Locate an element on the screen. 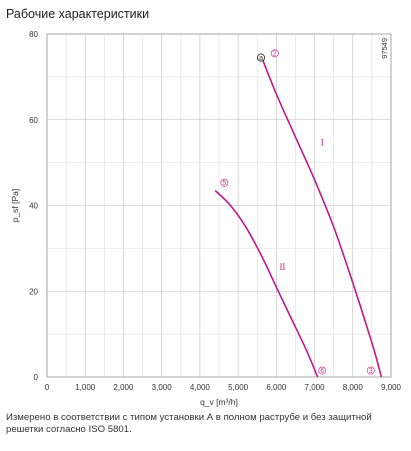 The width and height of the screenshot is (411, 451). x-tick-label: 8,000 is located at coordinates (353, 387).